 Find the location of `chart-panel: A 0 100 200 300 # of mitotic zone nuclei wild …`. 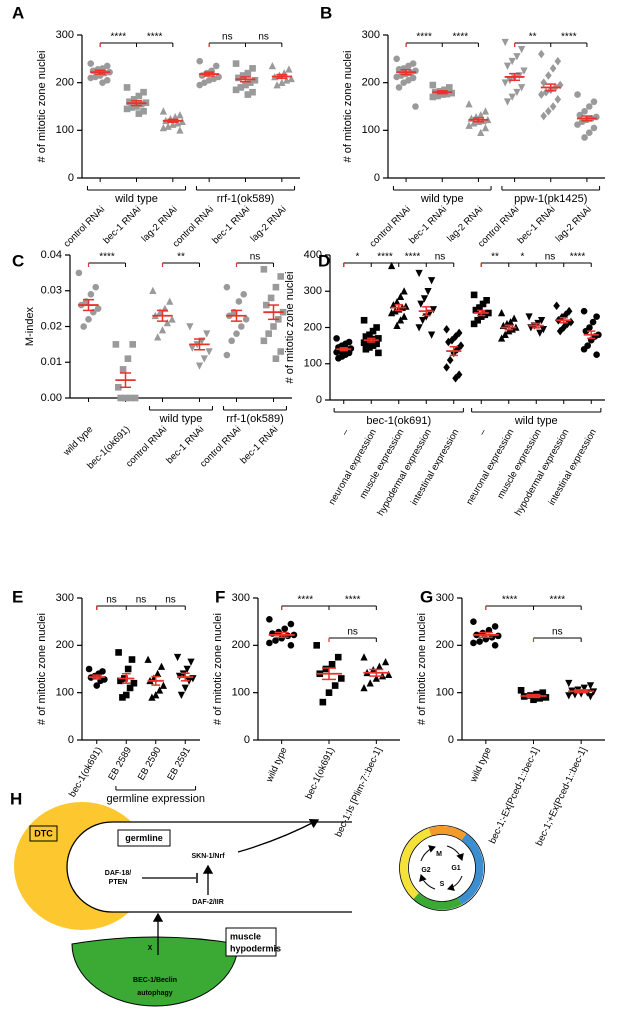

chart-panel: A 0 100 200 300 # of mitotic zone nuclei wild … is located at coordinates (156, 126).